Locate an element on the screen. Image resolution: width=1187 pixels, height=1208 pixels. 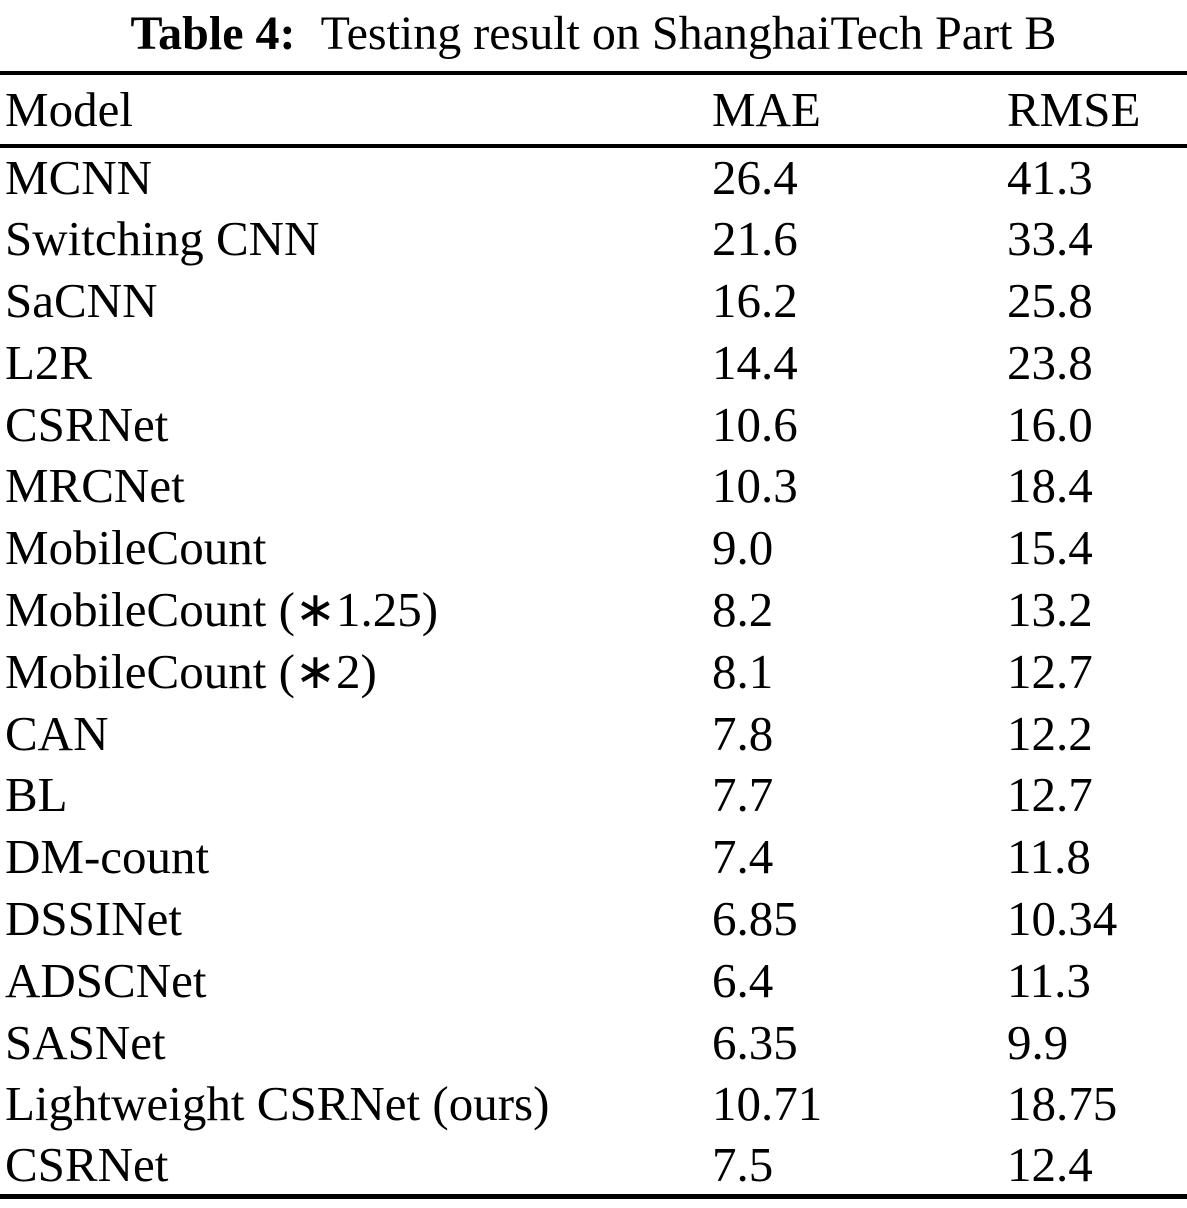
mae-cell: 7.4 is located at coordinates (743, 857).